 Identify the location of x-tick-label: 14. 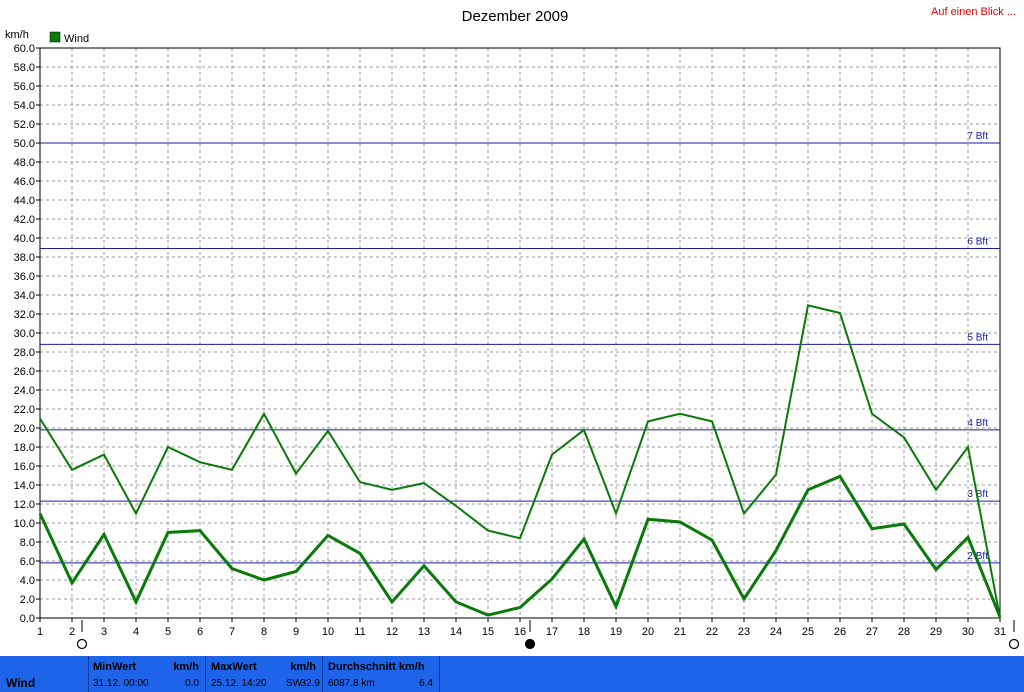
(456, 632).